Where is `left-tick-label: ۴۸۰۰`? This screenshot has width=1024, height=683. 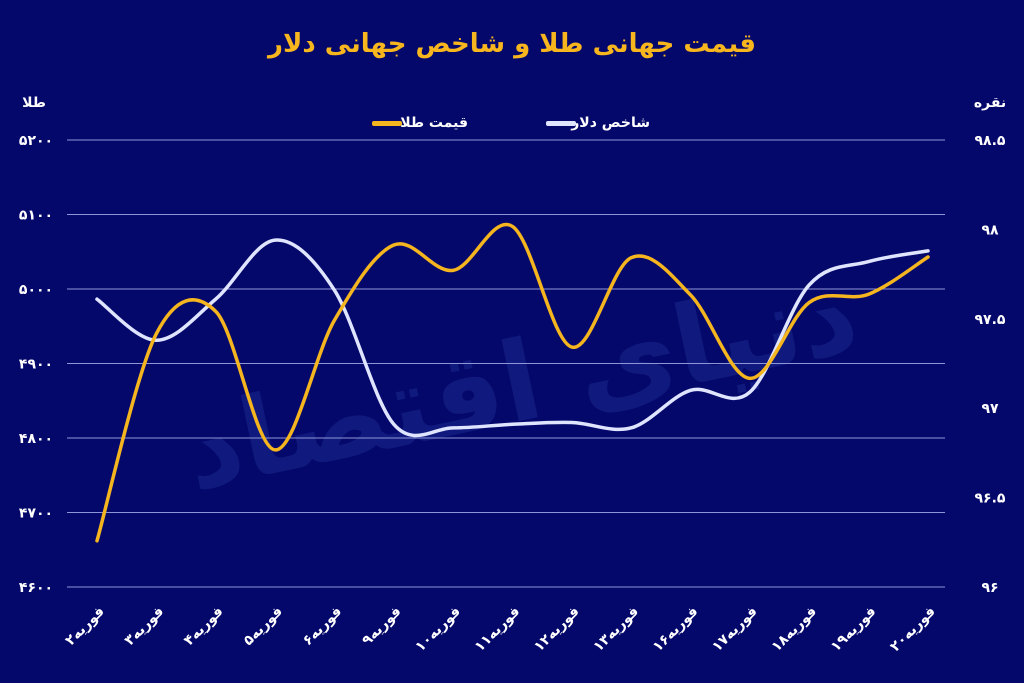 left-tick-label: ۴۸۰۰ is located at coordinates (36, 439).